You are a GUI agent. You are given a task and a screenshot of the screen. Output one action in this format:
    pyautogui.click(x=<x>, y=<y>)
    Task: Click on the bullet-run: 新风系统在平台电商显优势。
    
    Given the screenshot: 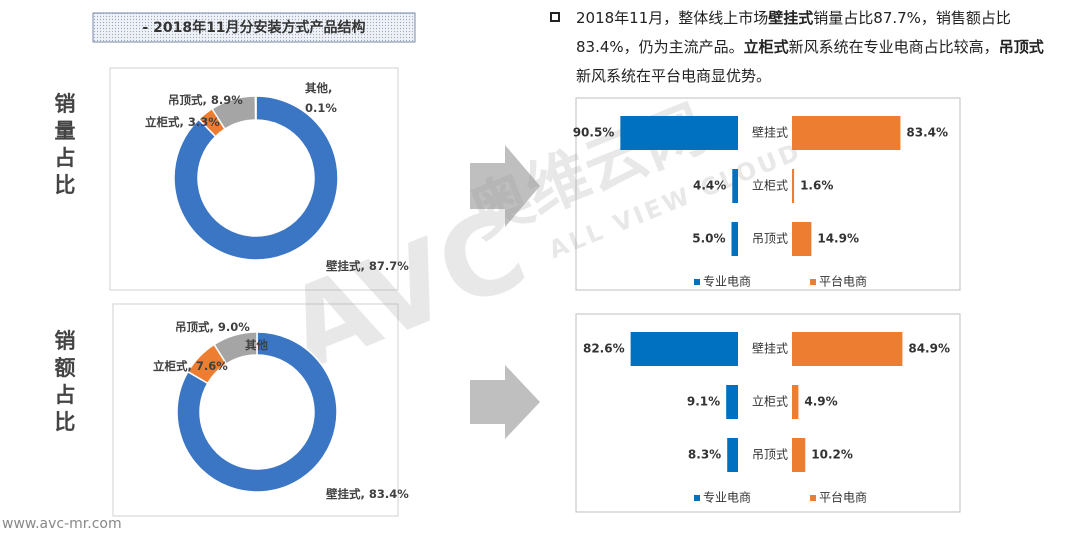 What is the action you would take?
    pyautogui.click(x=674, y=76)
    